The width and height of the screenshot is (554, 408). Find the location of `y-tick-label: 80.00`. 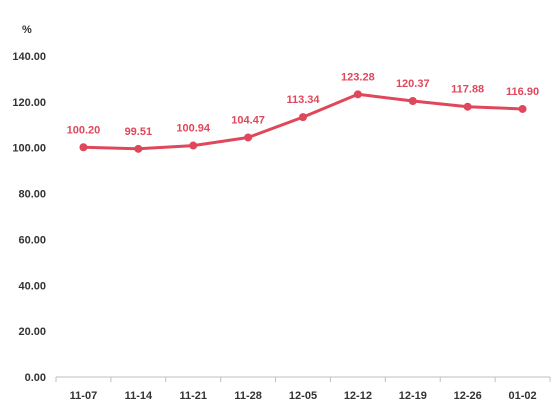

y-tick-label: 80.00 is located at coordinates (32, 195).